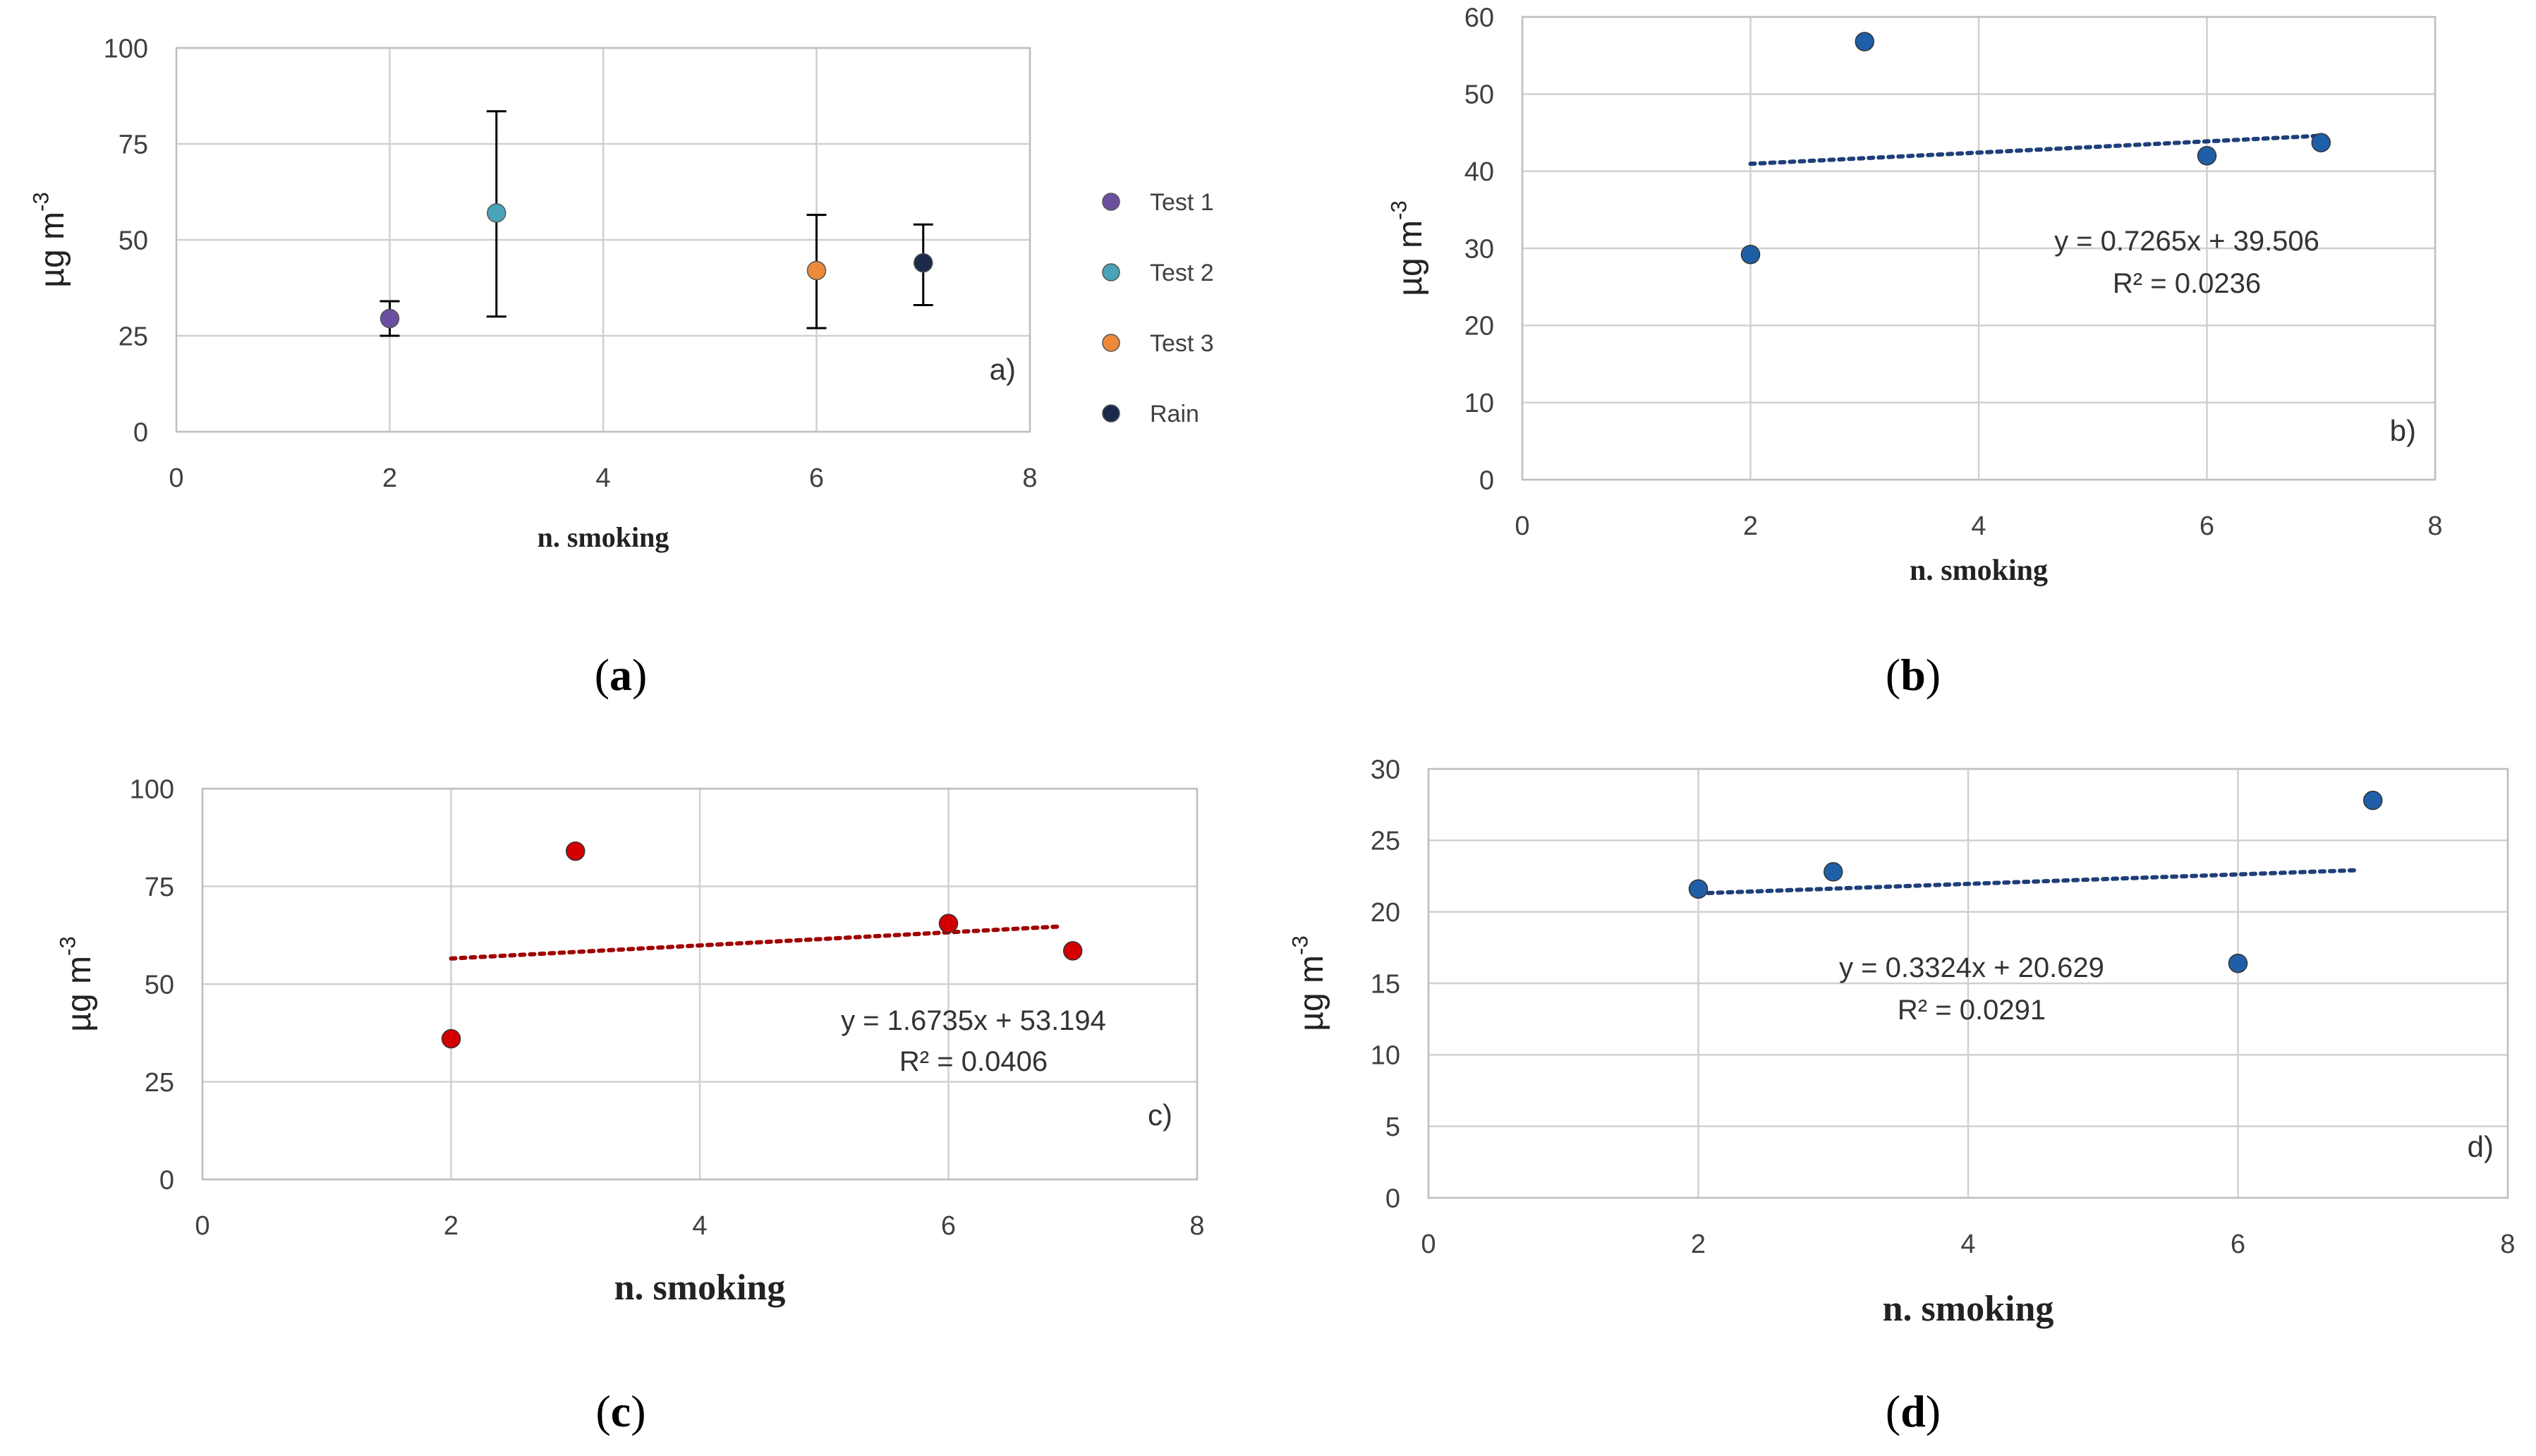  Describe the element at coordinates (1972, 1011) in the screenshot. I see `r-squared: R² = 0.0291` at that location.